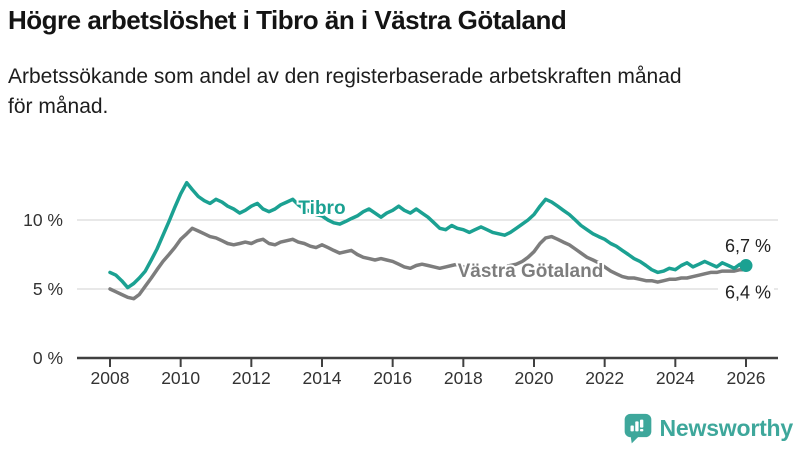 This screenshot has height=450, width=800. What do you see at coordinates (43, 220) in the screenshot?
I see `y-axis-label: 10 %` at bounding box center [43, 220].